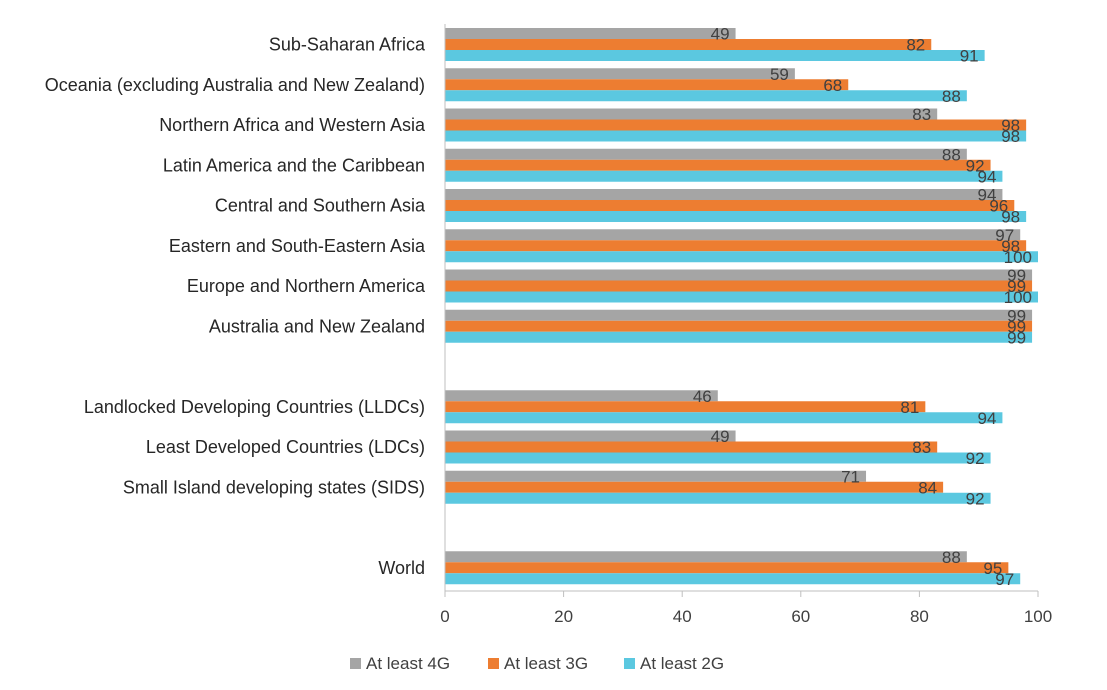 This screenshot has width=1107, height=690. Describe the element at coordinates (444, 616) in the screenshot. I see `x-tick-label: 0` at that location.